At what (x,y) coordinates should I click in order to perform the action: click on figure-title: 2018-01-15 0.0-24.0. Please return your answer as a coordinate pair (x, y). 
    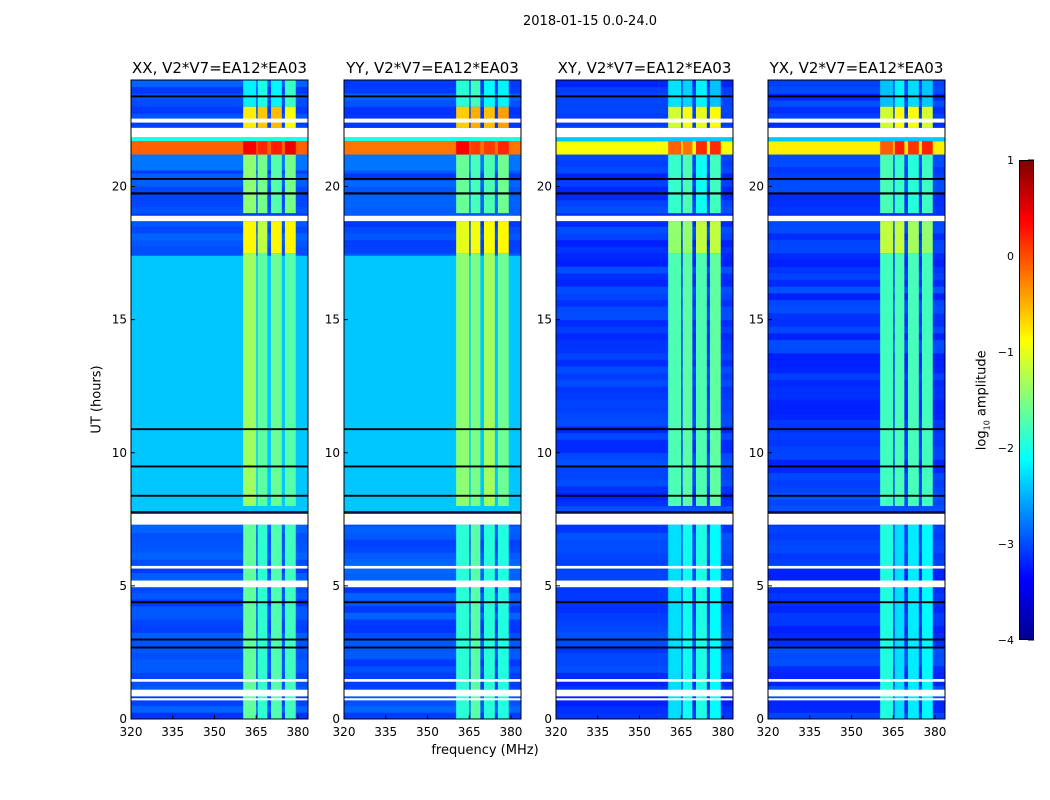
    Looking at the image, I should click on (590, 21).